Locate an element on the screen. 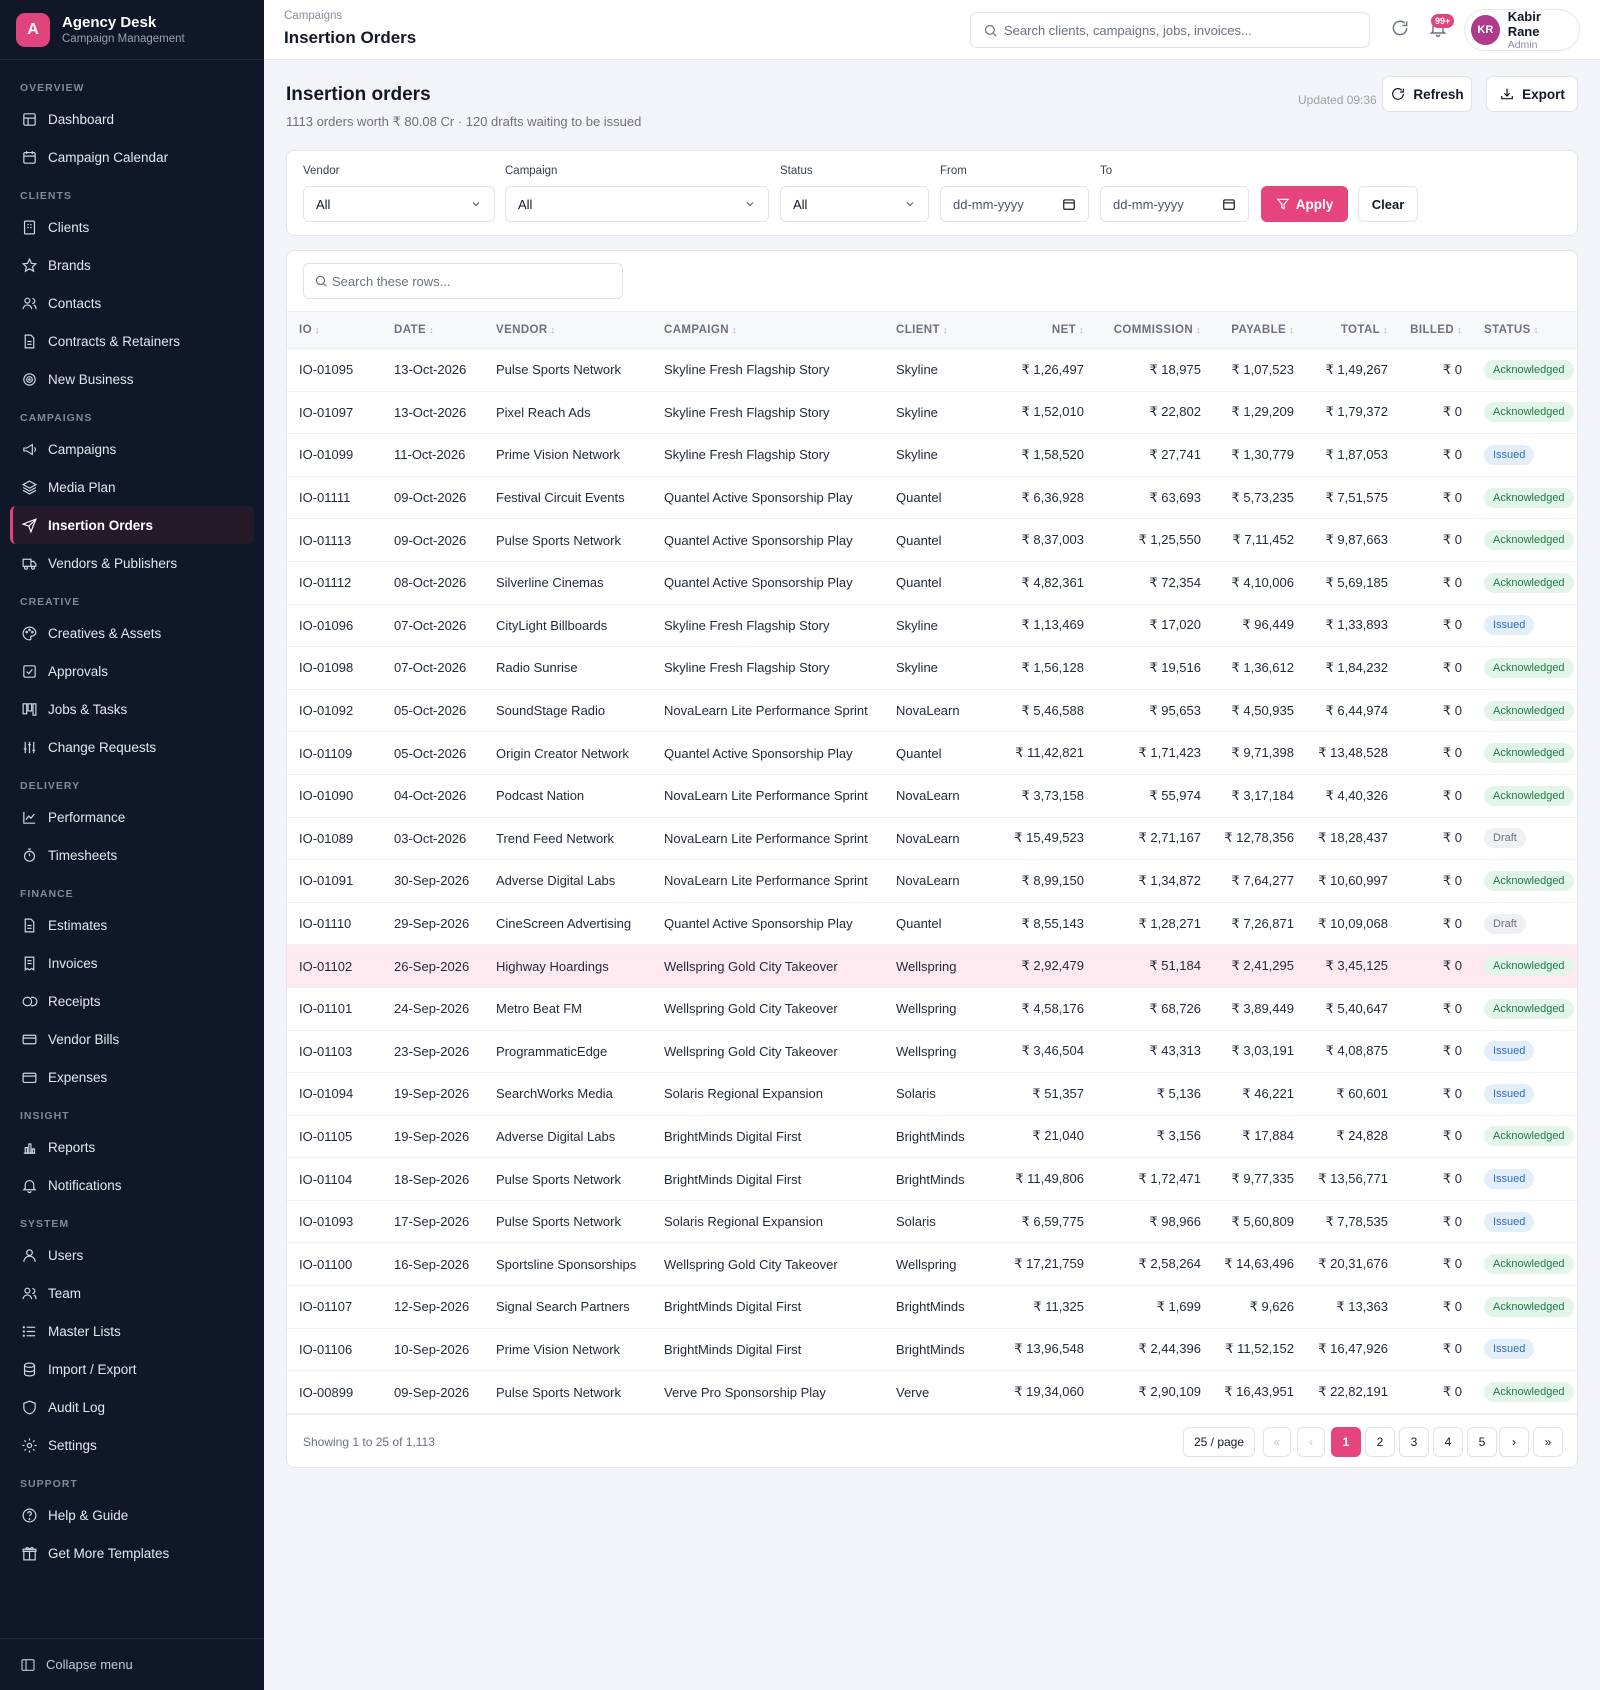  export-button: Export is located at coordinates (1532, 94).